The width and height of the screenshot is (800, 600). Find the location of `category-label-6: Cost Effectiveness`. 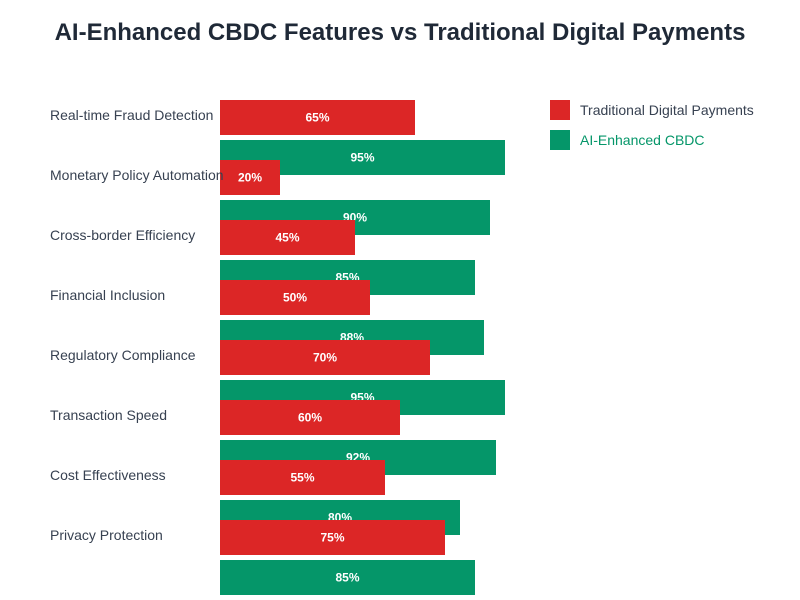

category-label-6: Cost Effectiveness is located at coordinates (108, 475).